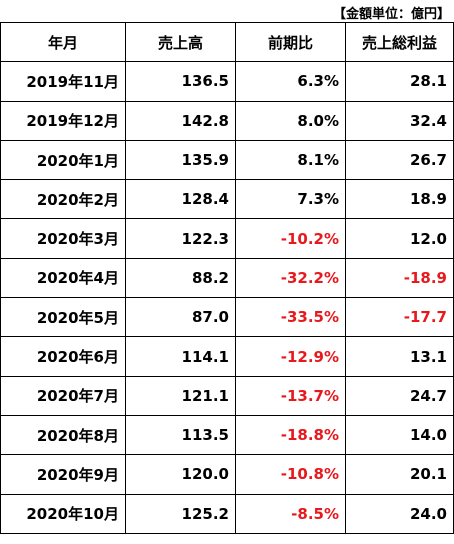 The width and height of the screenshot is (454, 544). What do you see at coordinates (290, 317) in the screenshot?
I see `change-cell: -33.5%` at bounding box center [290, 317].